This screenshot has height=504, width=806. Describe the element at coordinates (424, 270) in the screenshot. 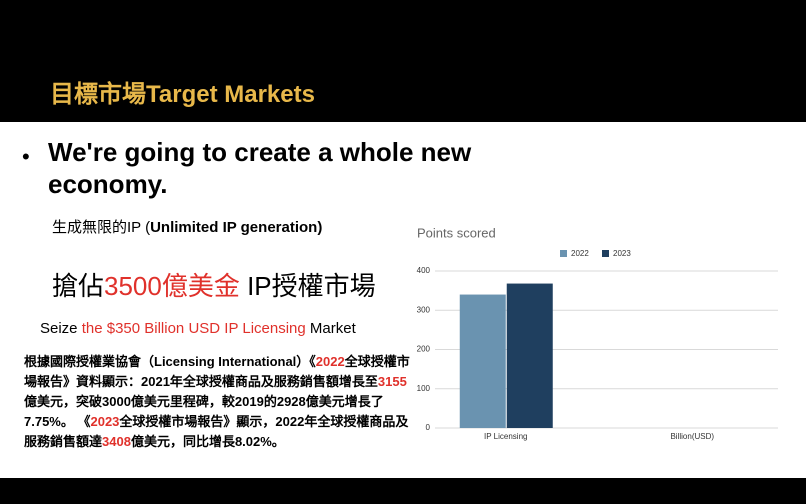

I see `y-tick-label: 400` at that location.